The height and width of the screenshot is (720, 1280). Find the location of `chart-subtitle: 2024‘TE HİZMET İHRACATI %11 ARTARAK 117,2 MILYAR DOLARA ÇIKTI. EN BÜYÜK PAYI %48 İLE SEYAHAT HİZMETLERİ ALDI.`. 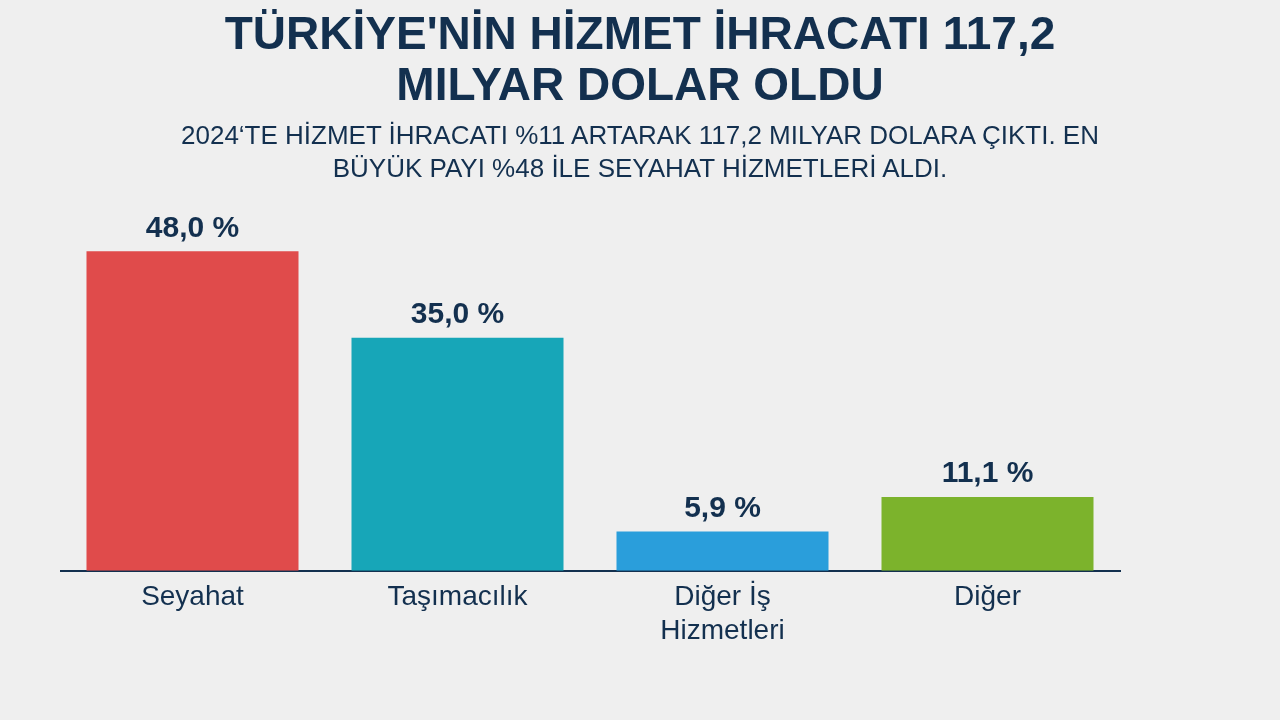

chart-subtitle: 2024‘TE HİZMET İHRACATI %11 ARTARAK 117,2 MILYAR DOLARA ÇIKTI. EN BÜYÜK PAYI %48 İLE SEYAHAT HİZMETLERİ ALDI. is located at coordinates (640, 152).